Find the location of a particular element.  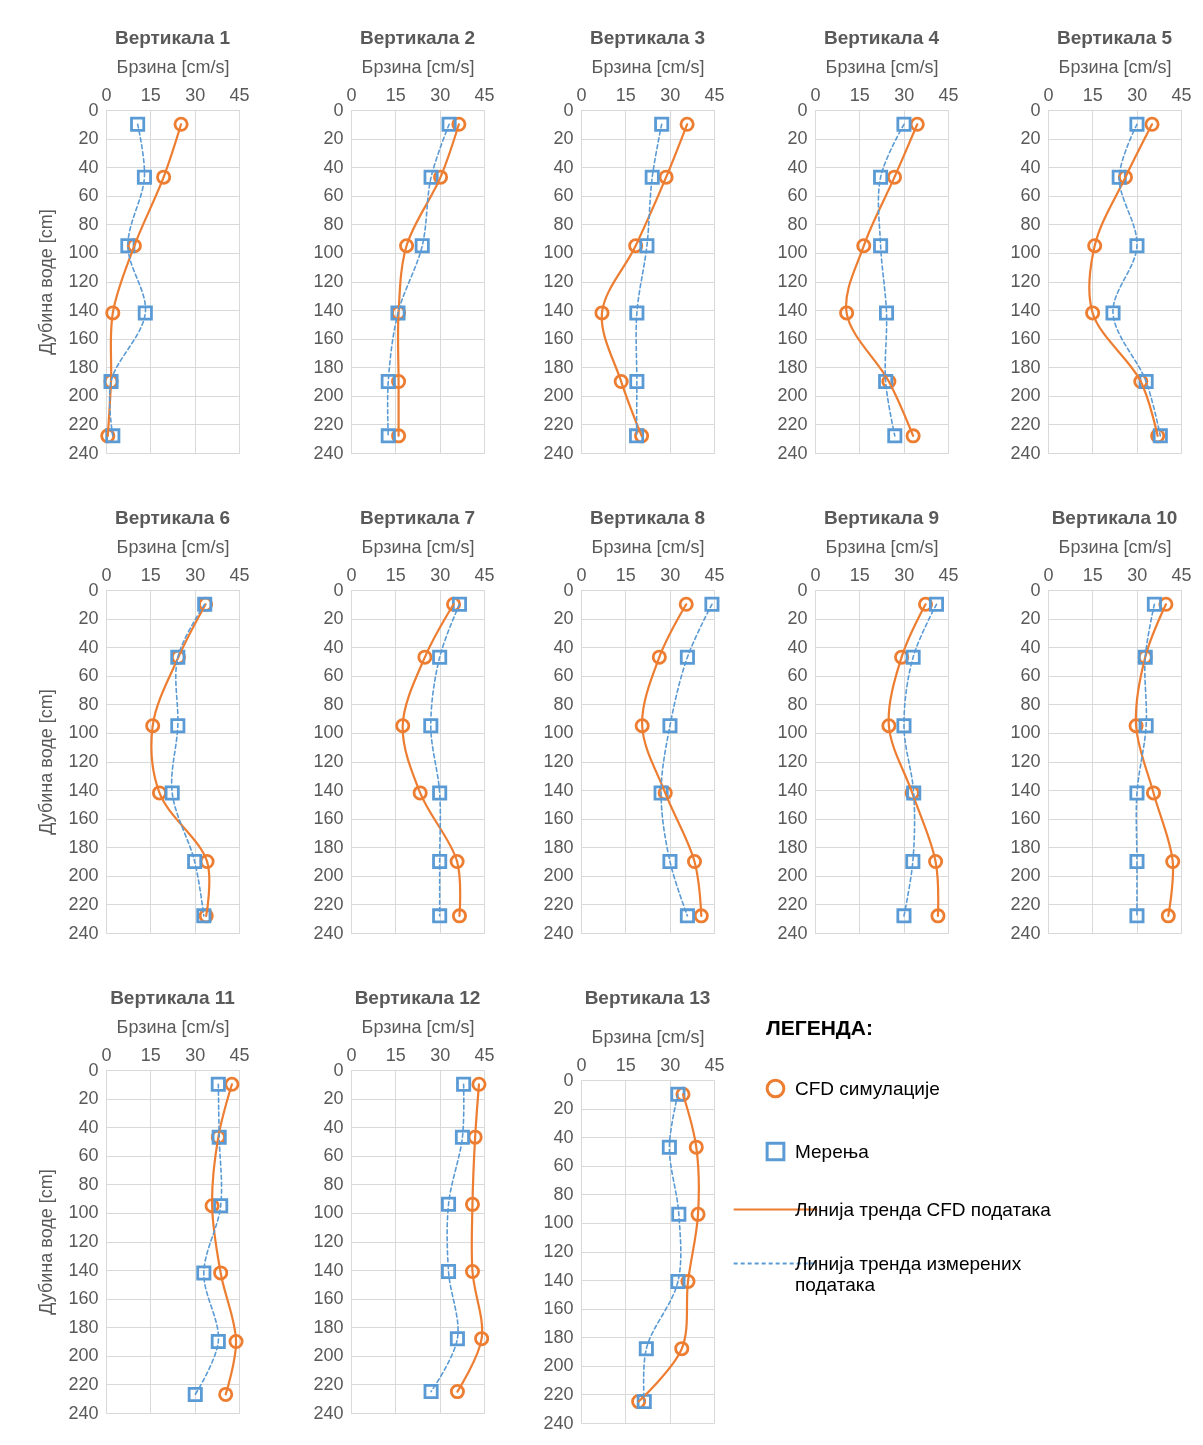

chart-title: Вертикала 10 is located at coordinates (1114, 517).